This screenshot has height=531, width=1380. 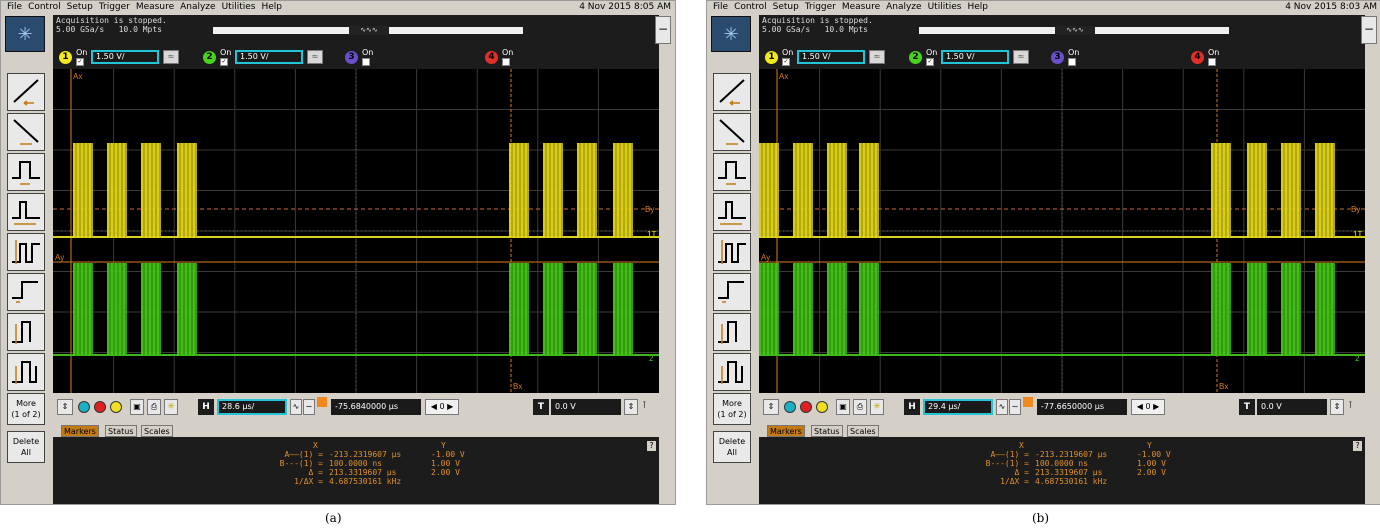 I want to click on menu-file: File, so click(x=15, y=7).